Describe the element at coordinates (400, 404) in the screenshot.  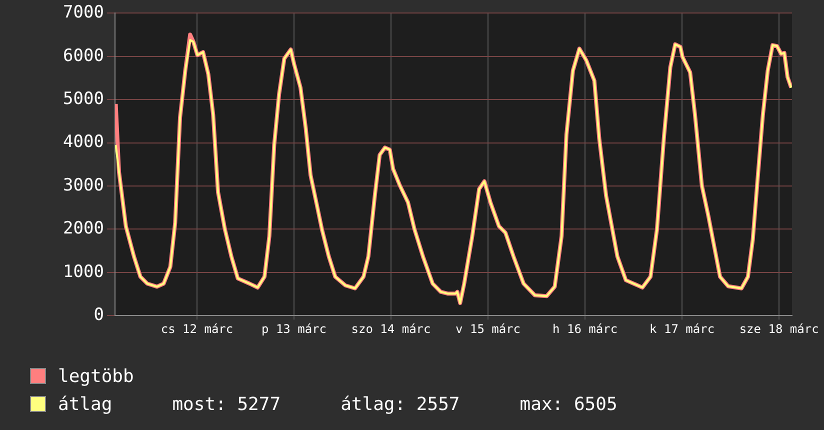
I see `text: átlag: 2557` at that location.